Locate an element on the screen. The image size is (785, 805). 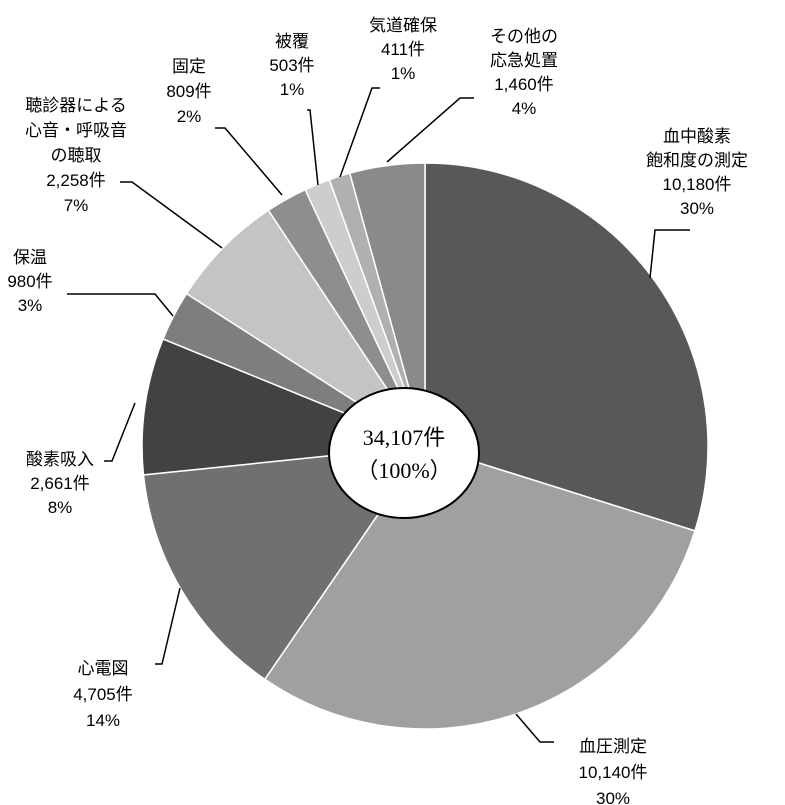
slice-label-line: 411件 is located at coordinates (403, 49).